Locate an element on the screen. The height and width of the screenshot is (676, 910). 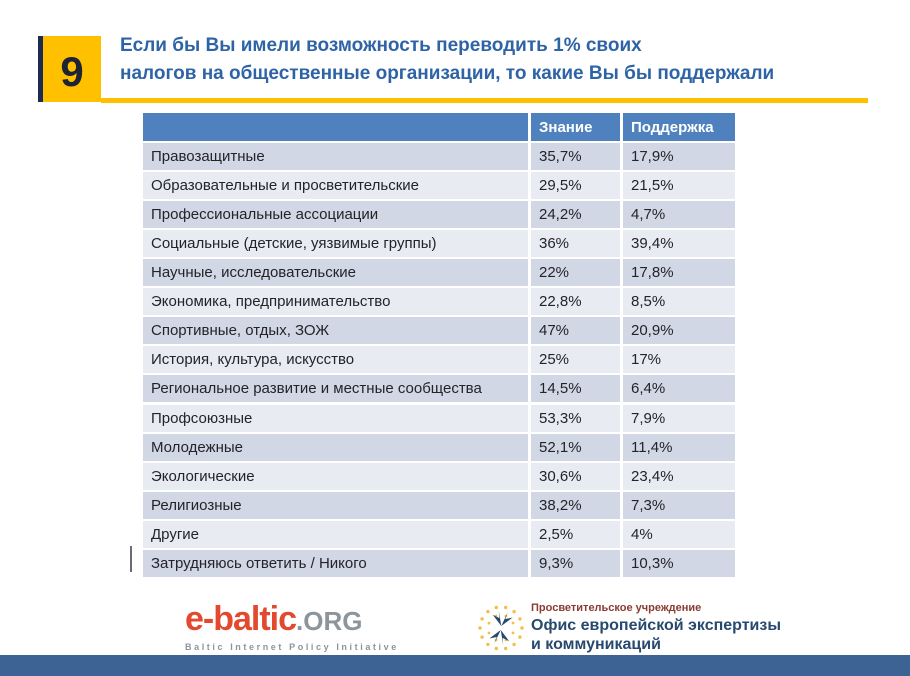
row-support-cell: 11,4% is located at coordinates (679, 447).